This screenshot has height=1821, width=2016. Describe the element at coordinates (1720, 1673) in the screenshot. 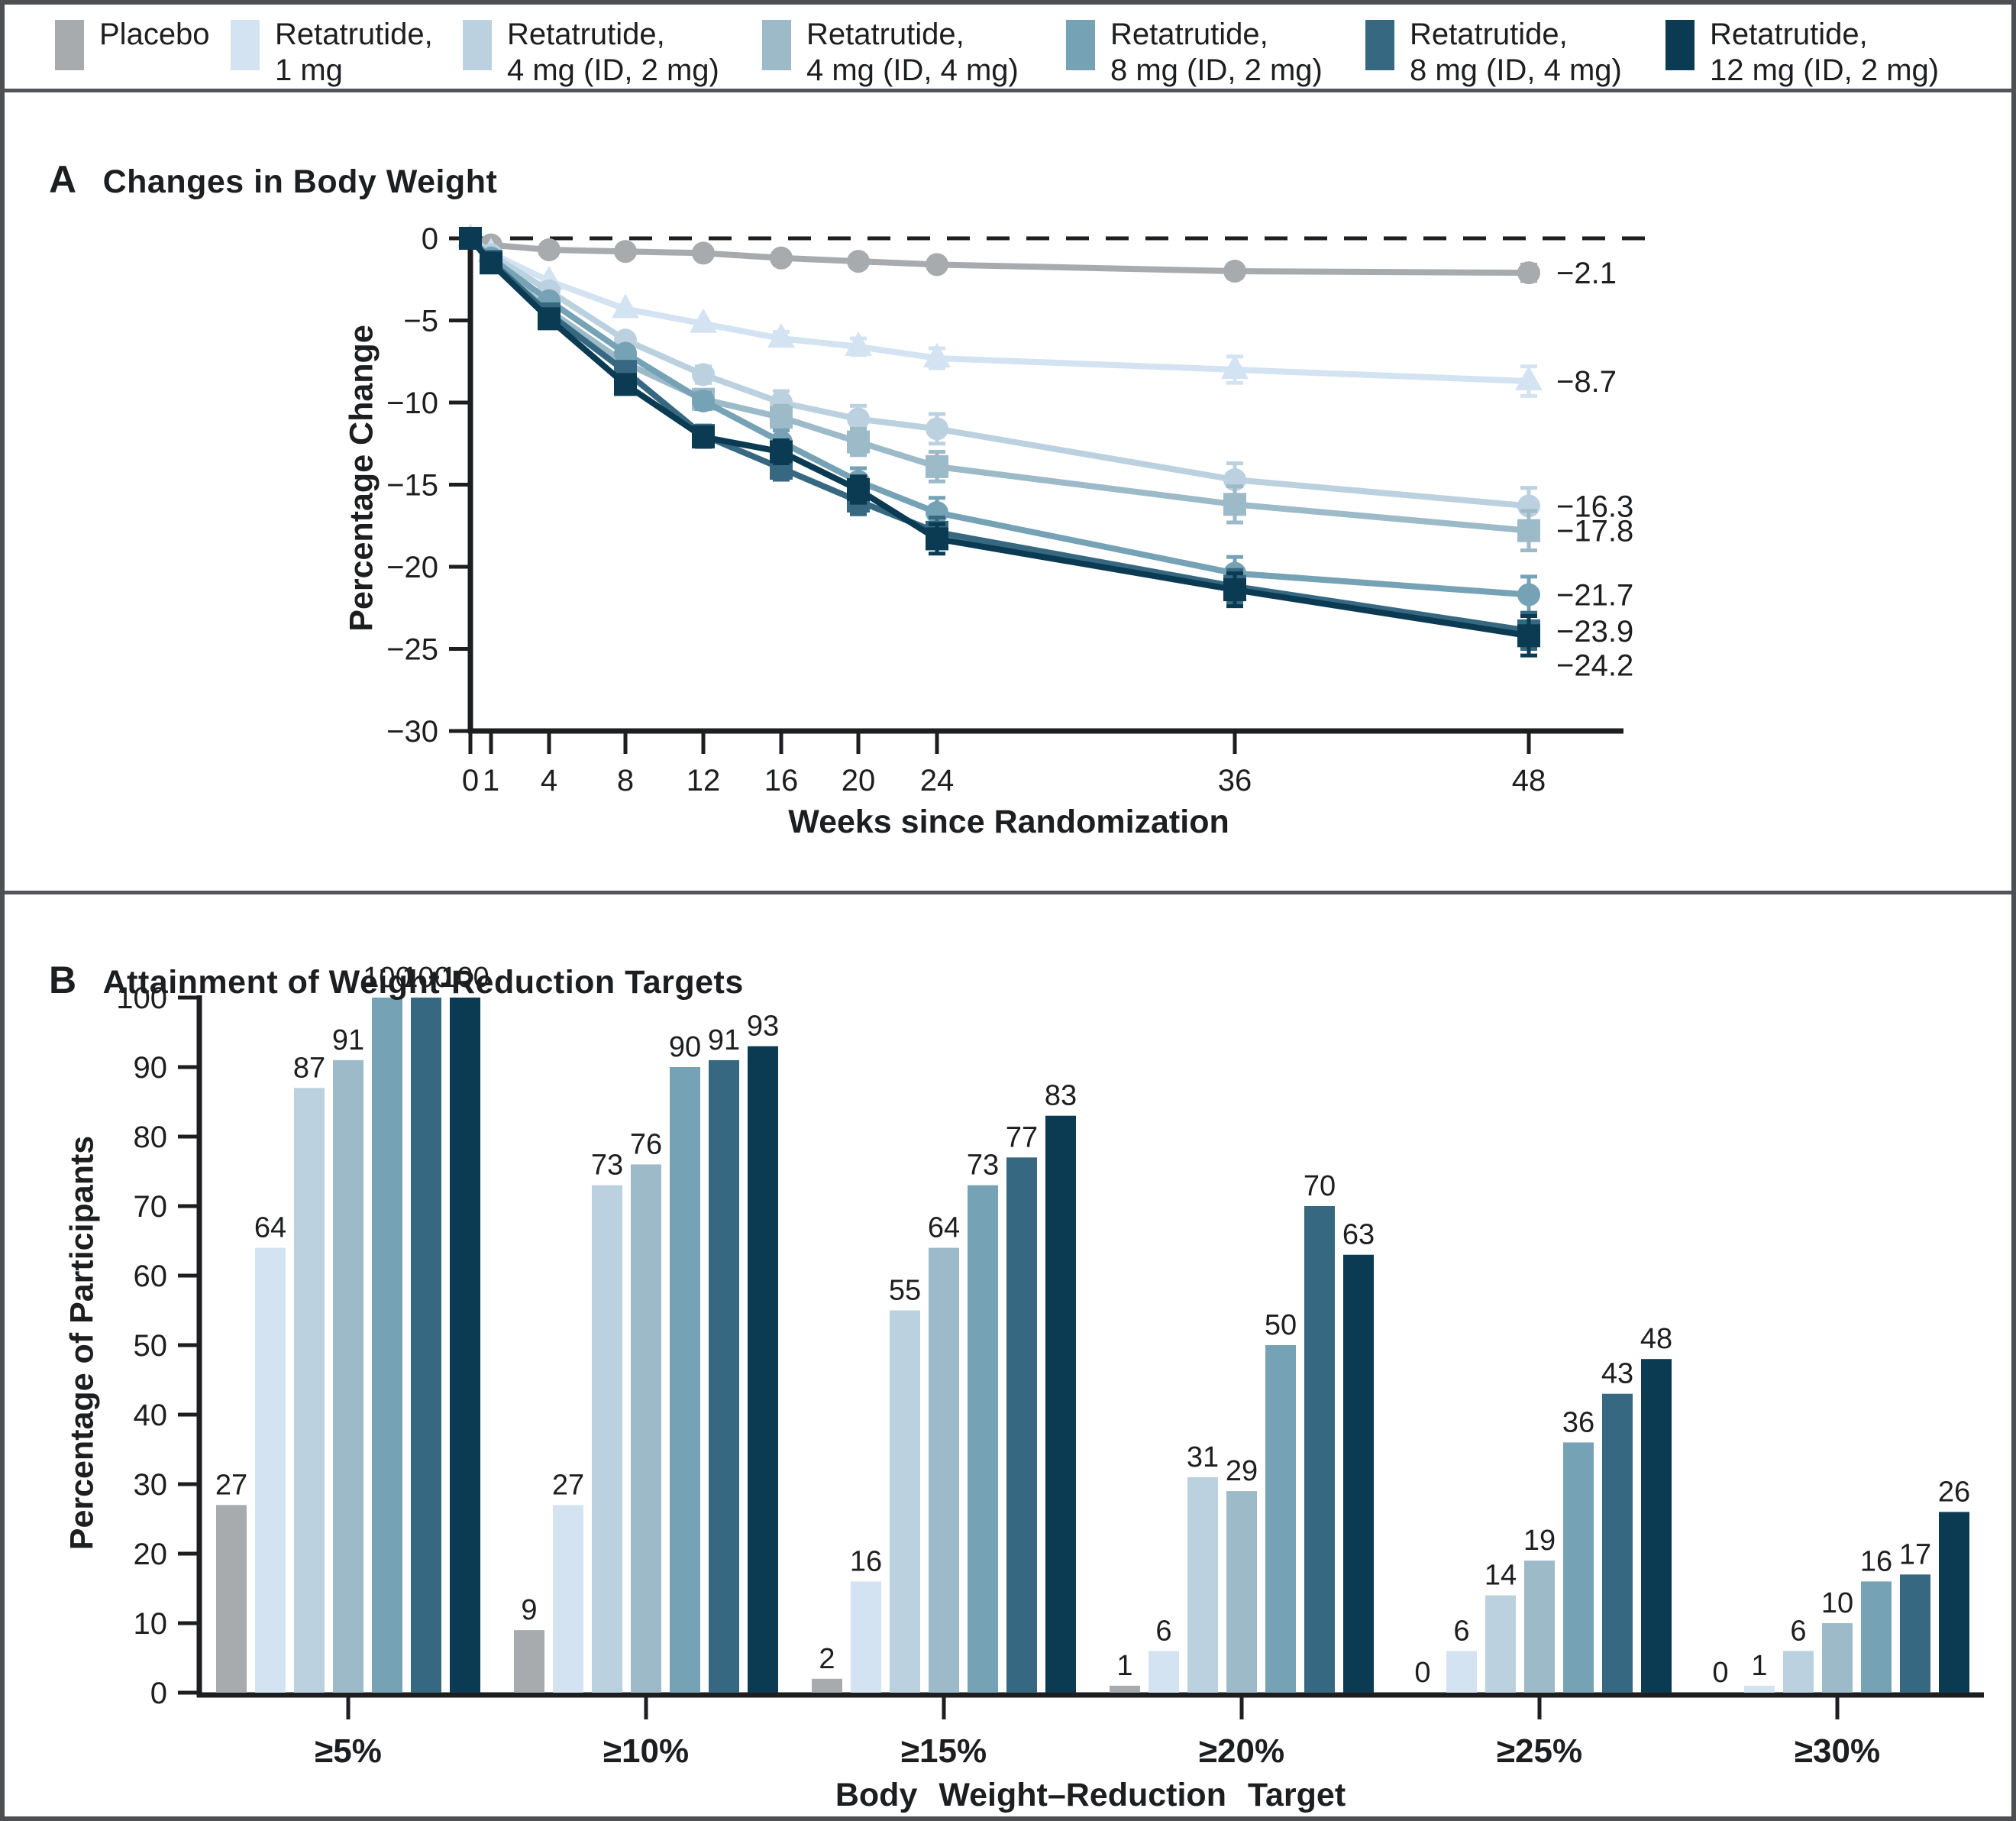

I see `bar-value-label: 0` at that location.